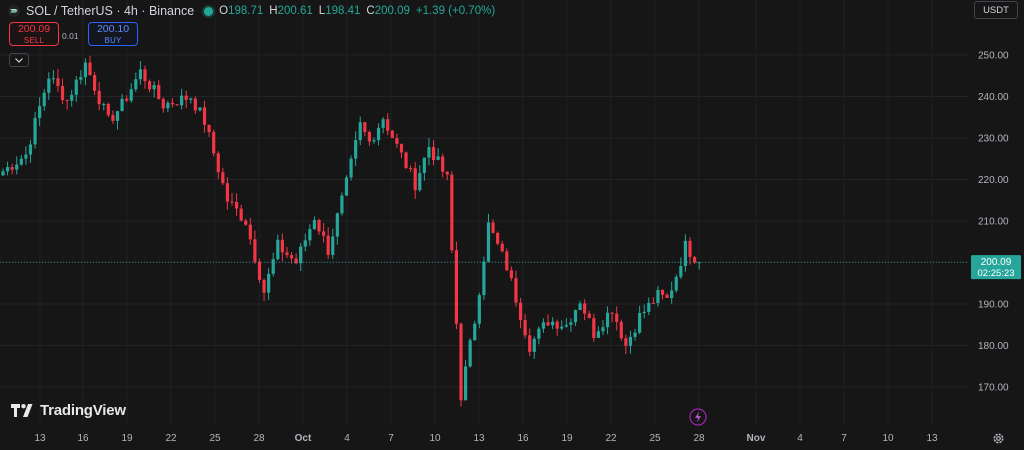 This screenshot has height=450, width=1024. What do you see at coordinates (171, 438) in the screenshot?
I see `time-tick-label: 22` at bounding box center [171, 438].